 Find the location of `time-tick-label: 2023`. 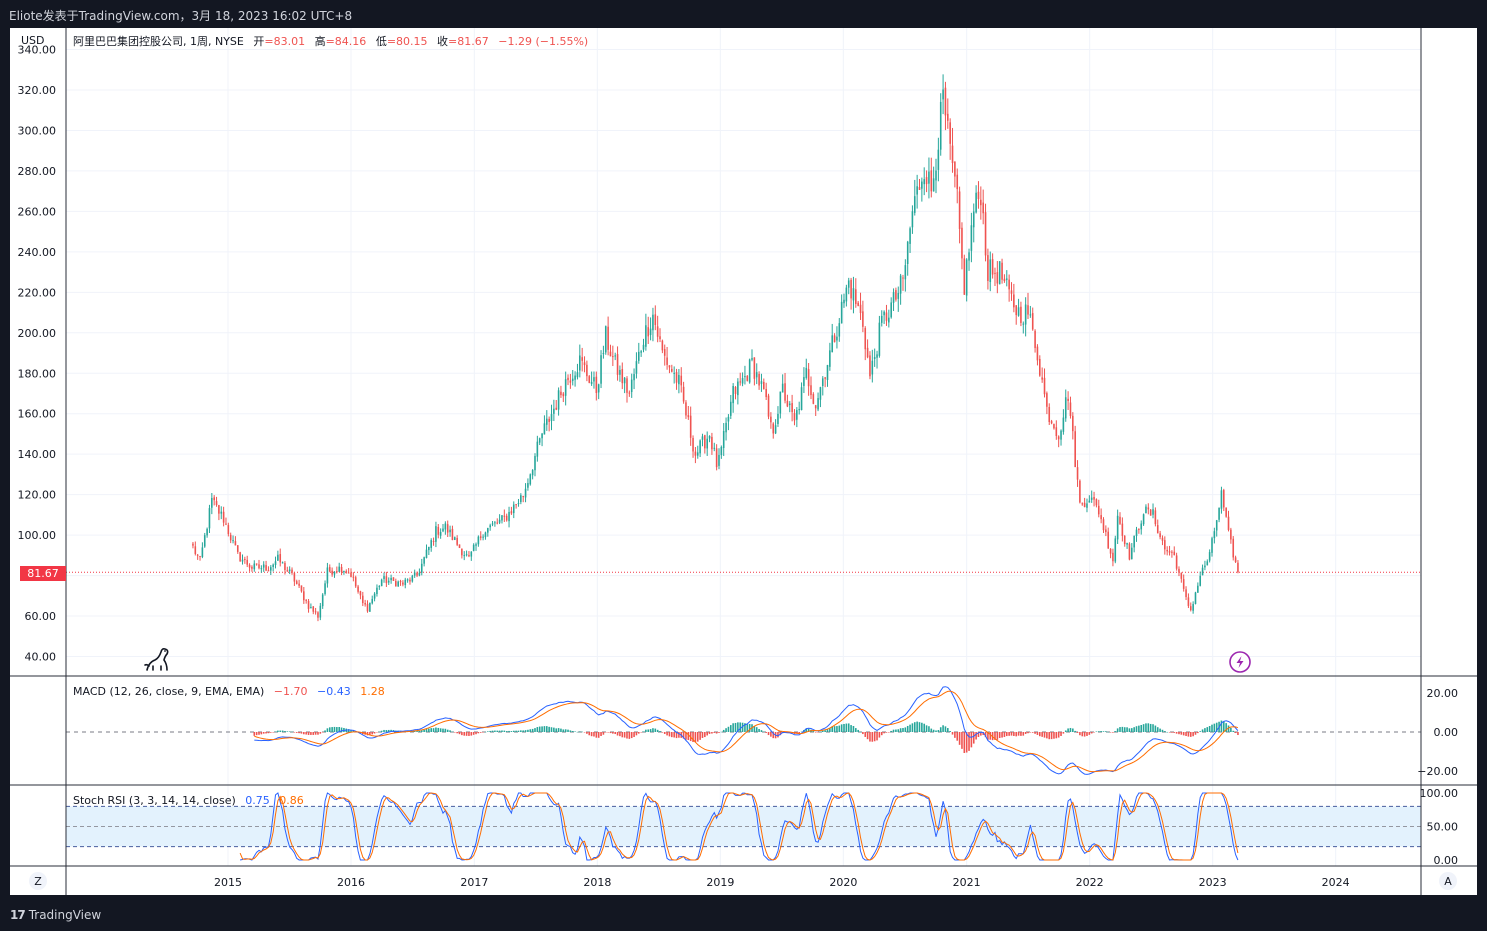

time-tick-label: 2023 is located at coordinates (1213, 882).